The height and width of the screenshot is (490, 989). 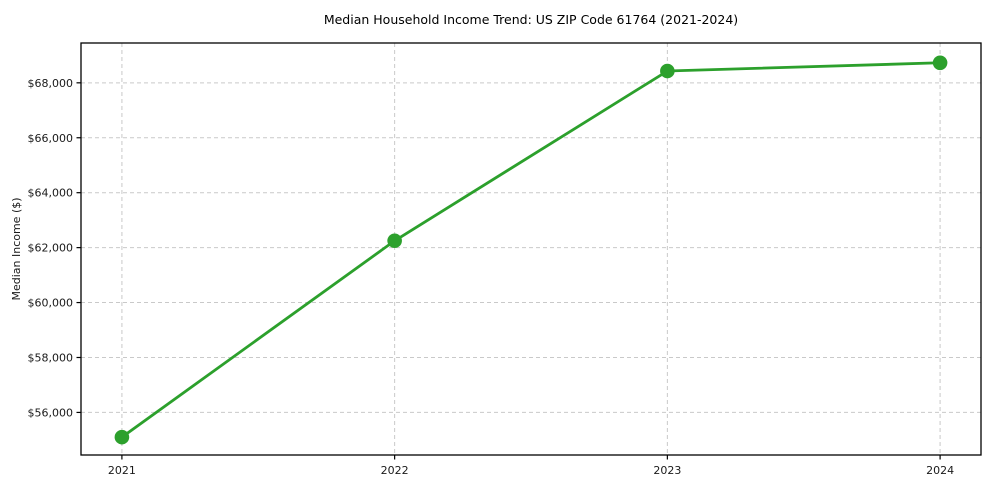 I want to click on x-tick-label: 2022, so click(x=395, y=470).